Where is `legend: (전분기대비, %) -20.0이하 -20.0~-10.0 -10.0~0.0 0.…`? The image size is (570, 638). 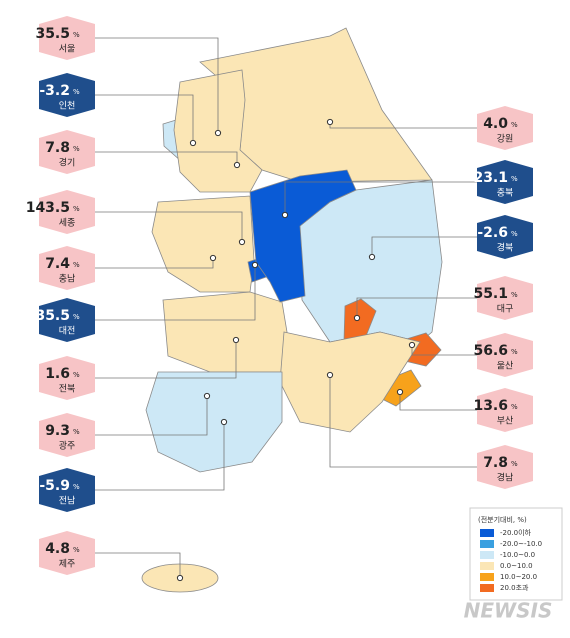 legend: (전분기대비, %) -20.0이하 -20.0~-10.0 -10.0~0.0 0.… is located at coordinates (516, 554).